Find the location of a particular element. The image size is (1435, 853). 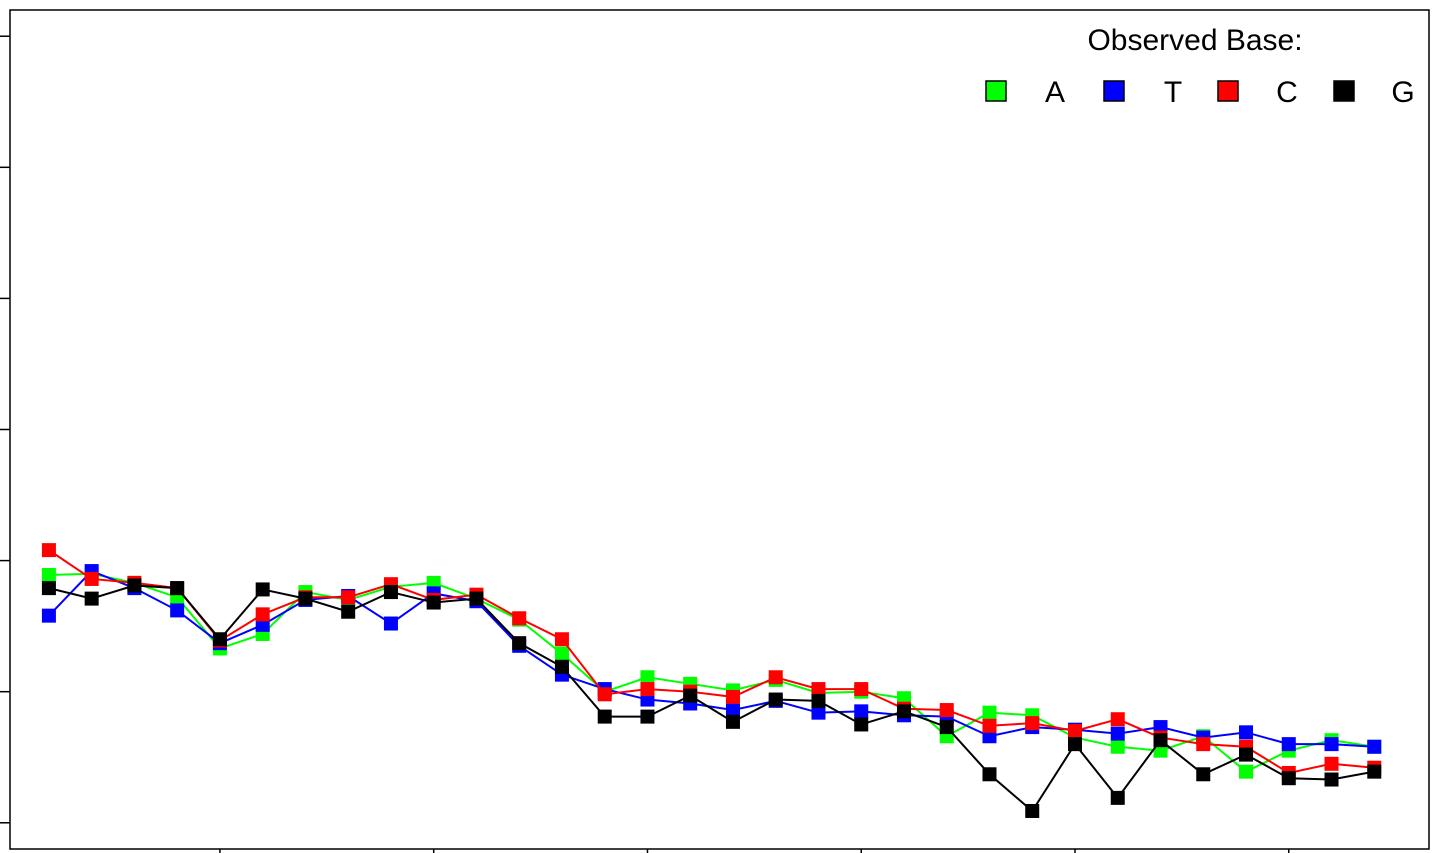

legend-item-T: T is located at coordinates (1142, 92).